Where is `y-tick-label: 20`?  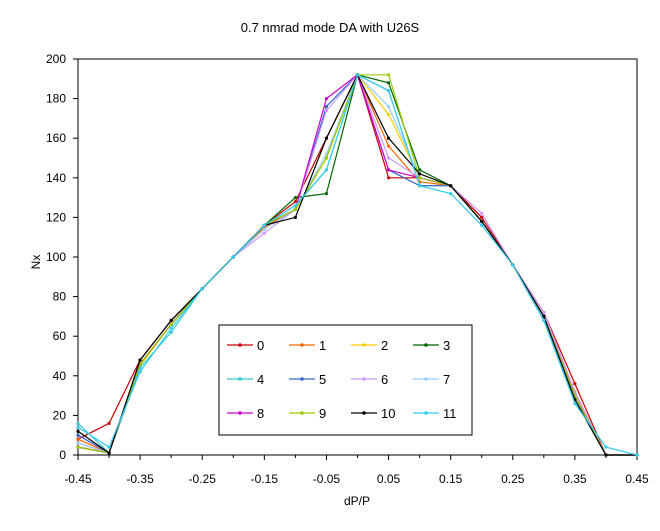
y-tick-label: 20 is located at coordinates (60, 415).